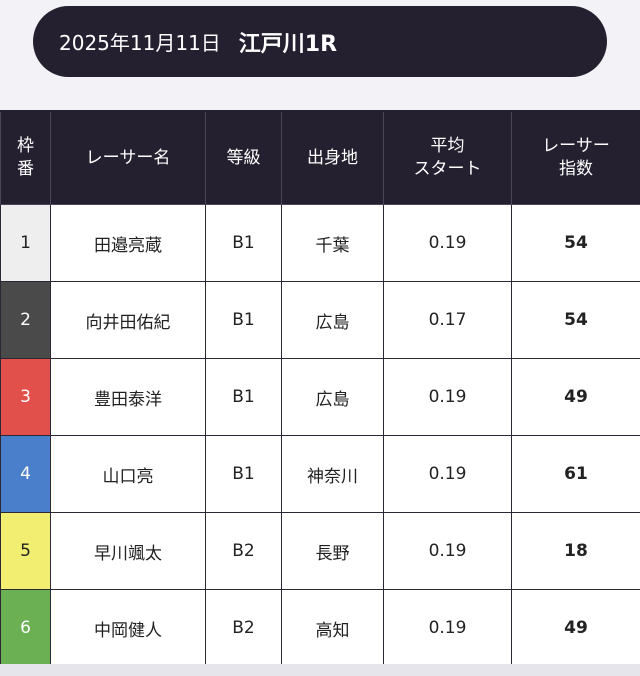 Image resolution: width=640 pixels, height=676 pixels. Describe the element at coordinates (332, 628) in the screenshot. I see `racer-origin: 高知` at that location.